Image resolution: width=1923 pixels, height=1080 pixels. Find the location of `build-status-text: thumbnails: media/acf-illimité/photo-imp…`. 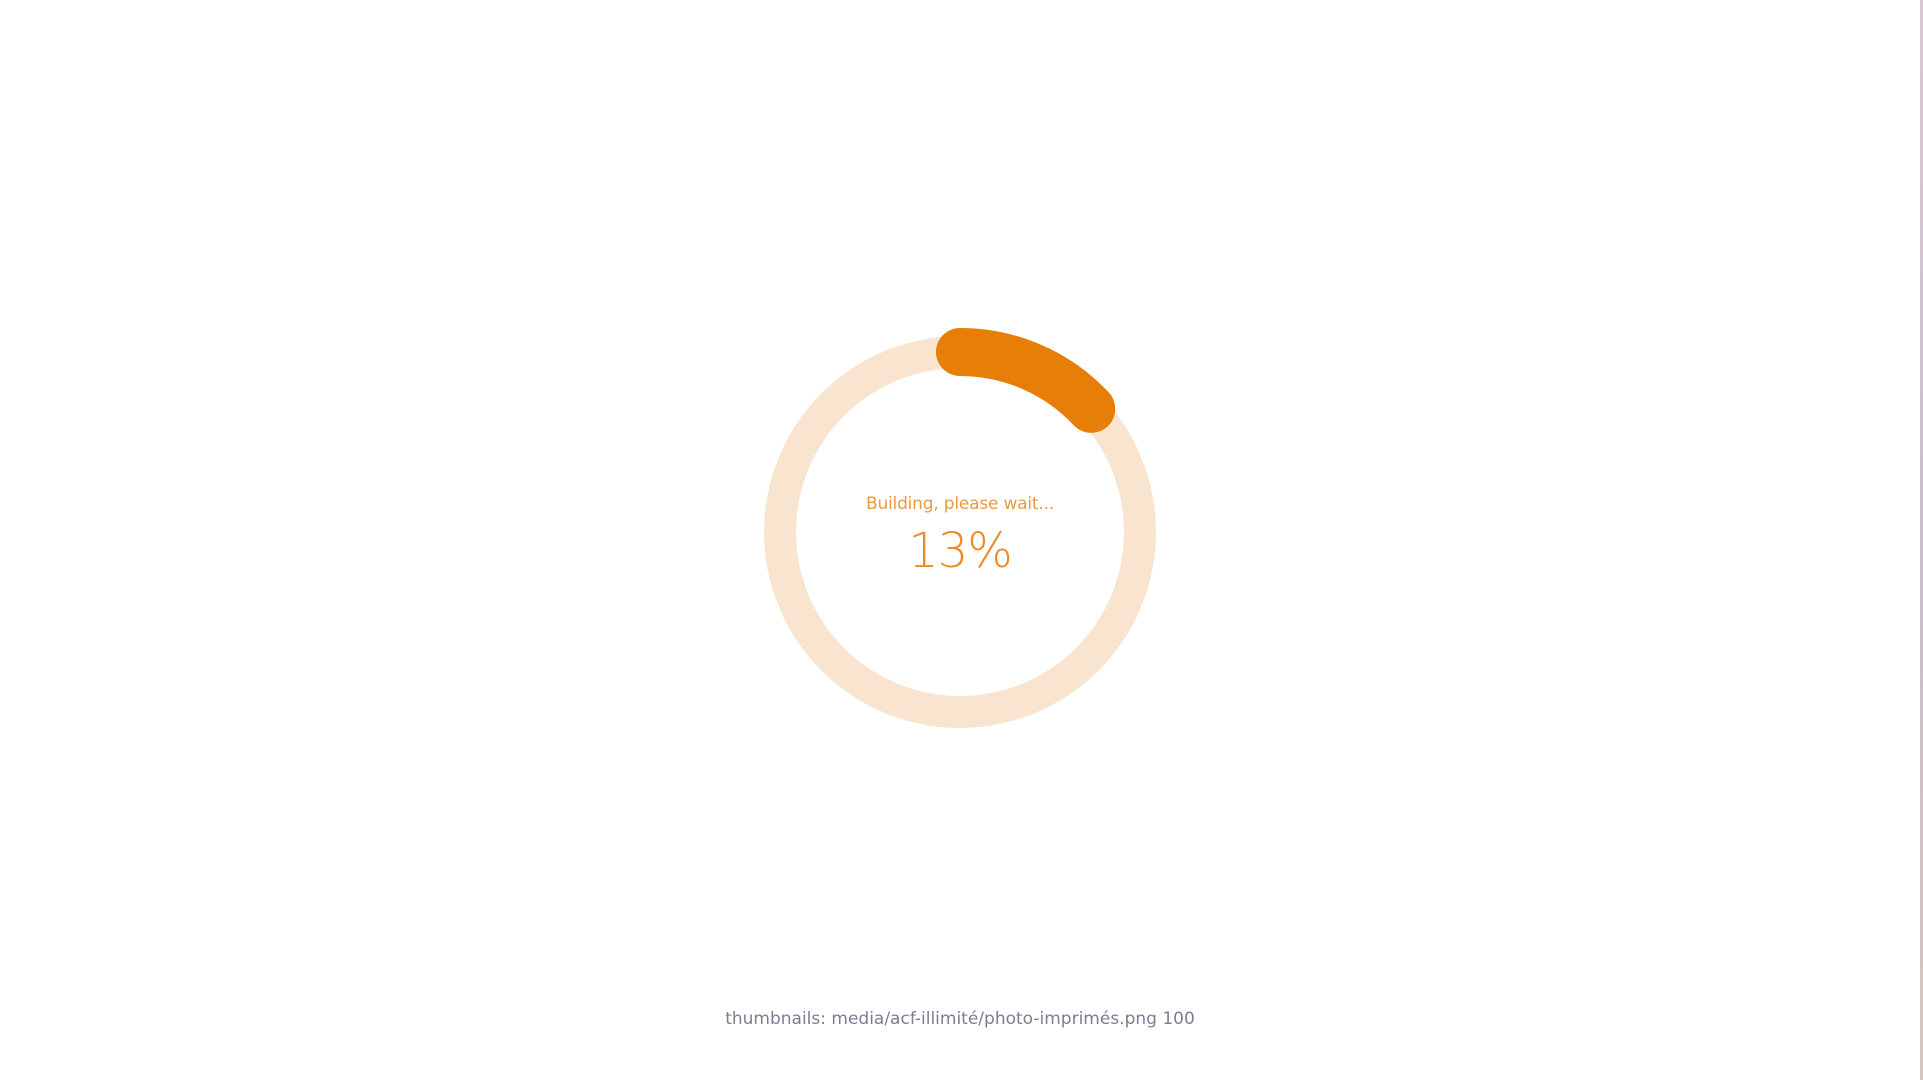

build-status-text: thumbnails: media/acf-illimité/photo-imp… is located at coordinates (960, 1019).